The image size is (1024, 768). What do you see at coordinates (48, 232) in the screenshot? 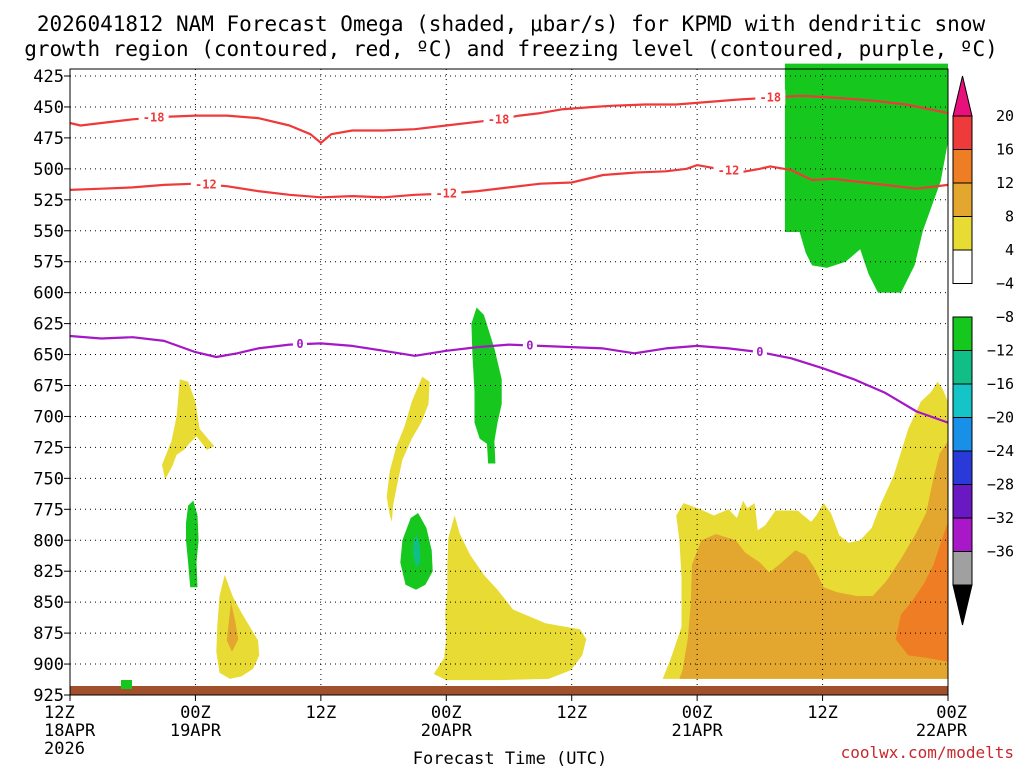
I see `y-tick-label: 550` at bounding box center [48, 232].